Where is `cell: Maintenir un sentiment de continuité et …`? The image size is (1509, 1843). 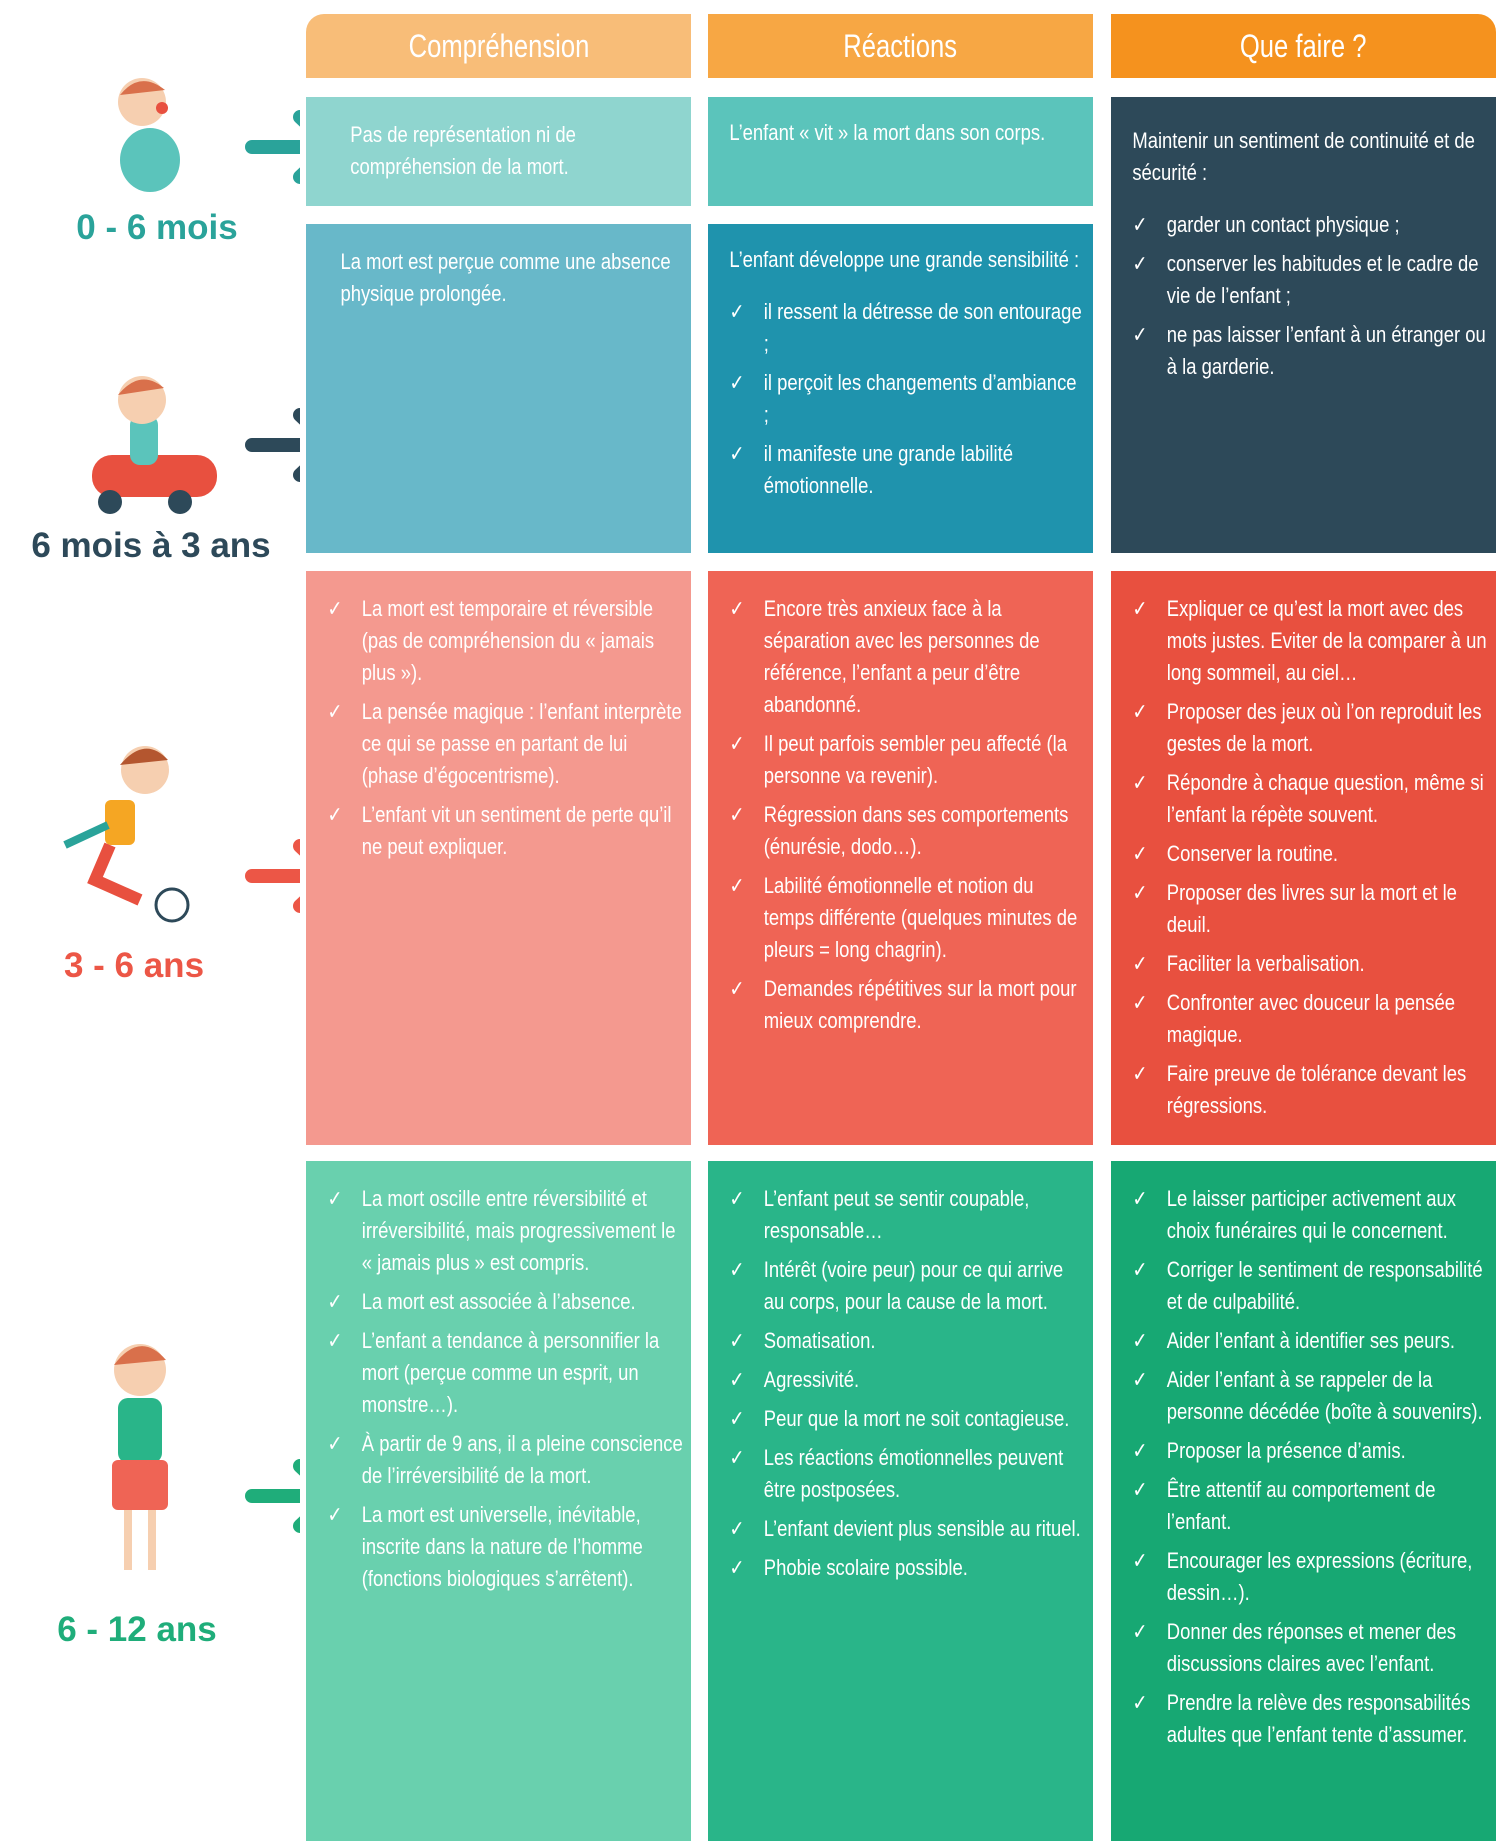
cell: Maintenir un sentiment de continuité et … is located at coordinates (1303, 325).